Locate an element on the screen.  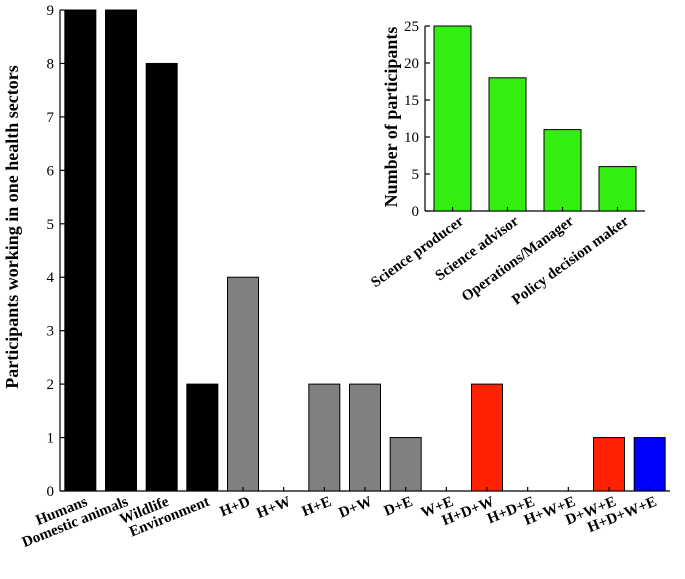
main-y-tick-label: 7 is located at coordinates (51, 118).